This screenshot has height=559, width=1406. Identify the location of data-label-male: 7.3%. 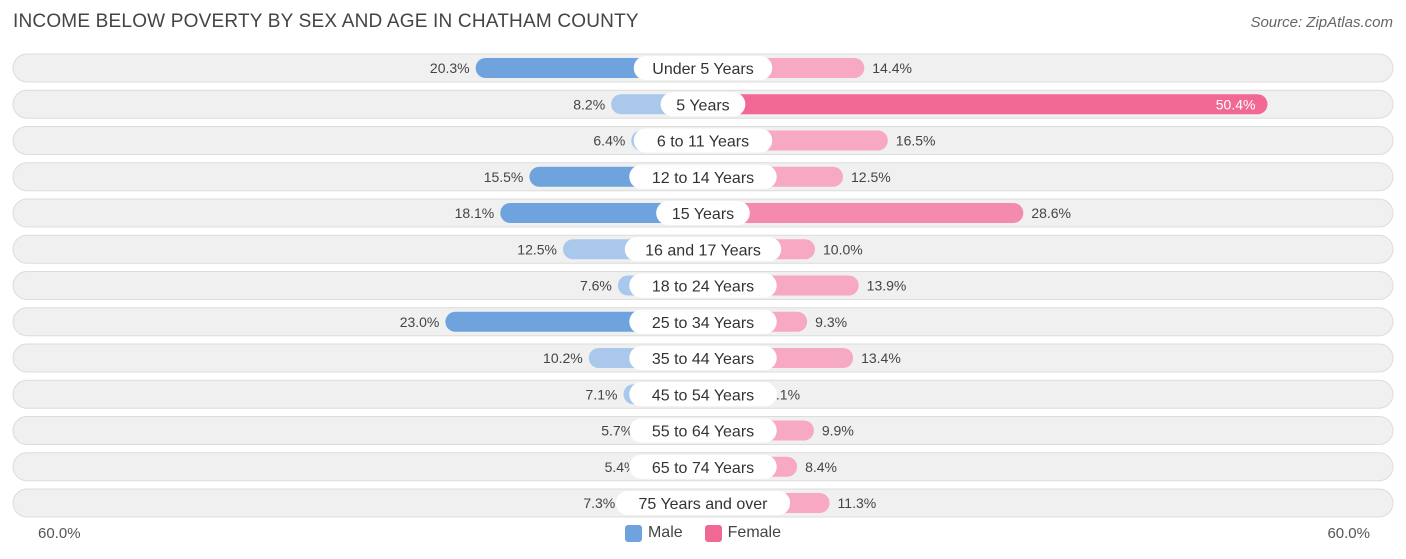
(599, 503).